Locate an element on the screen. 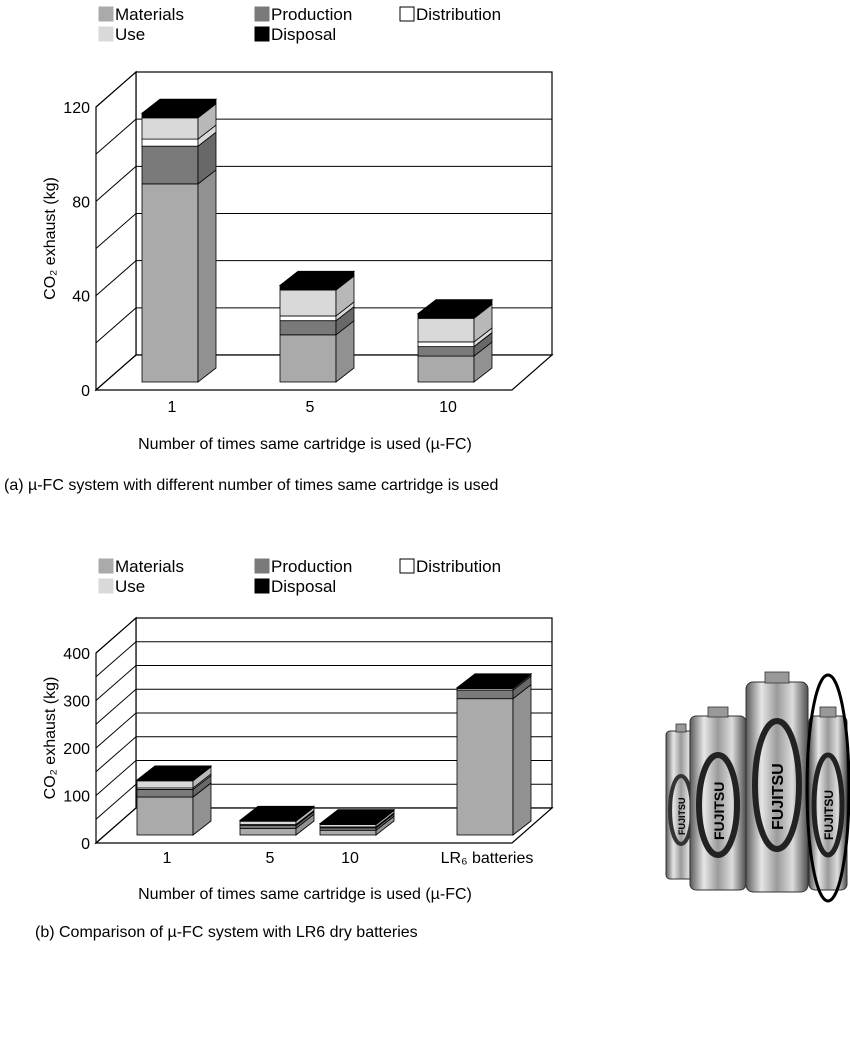 The height and width of the screenshot is (1037, 850). battery-brand-4: FUJITSU is located at coordinates (829, 815).